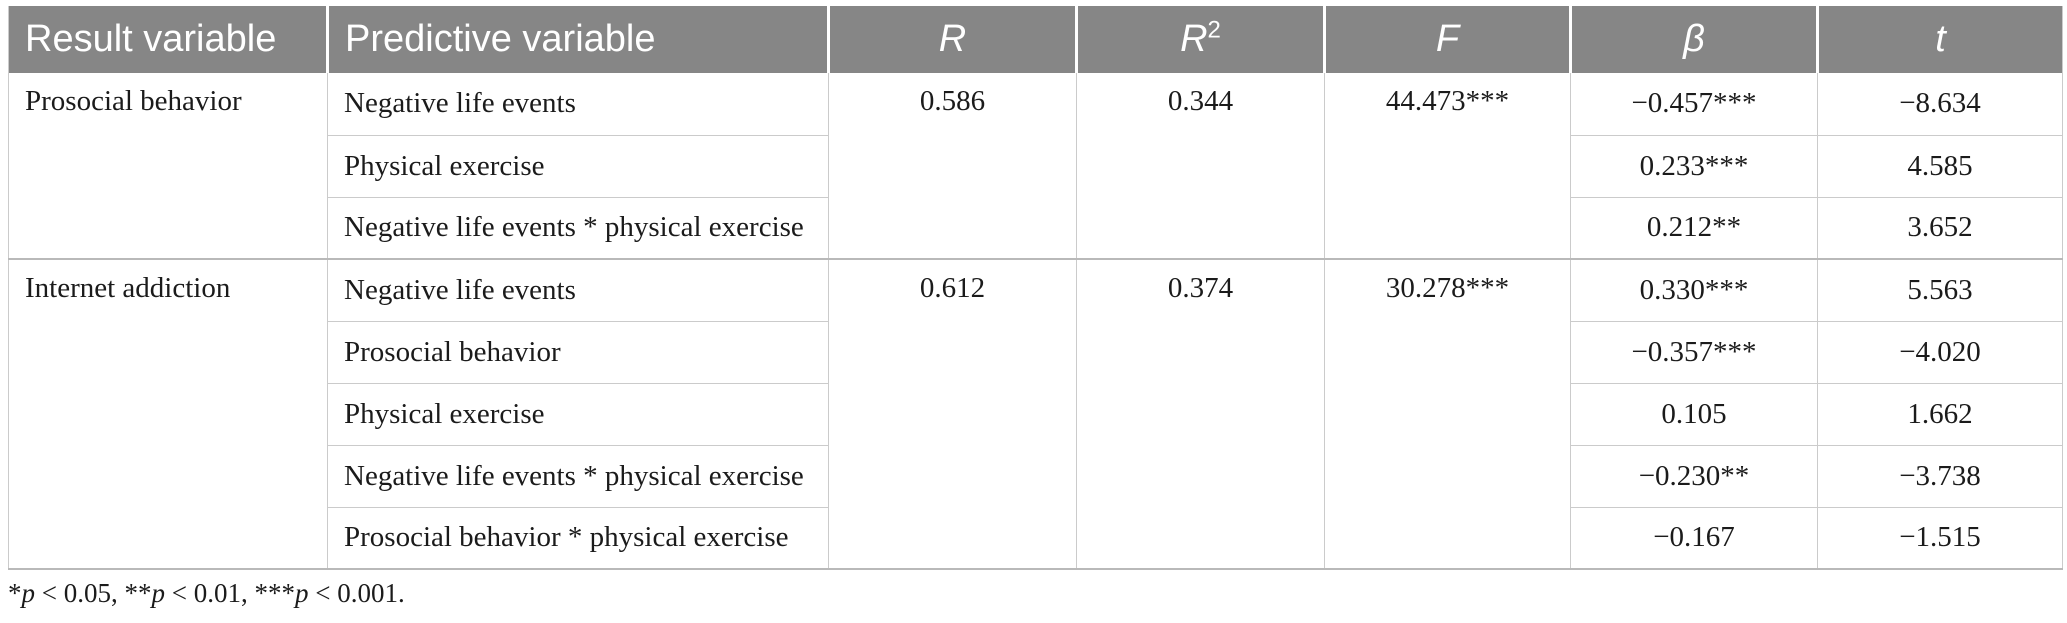  I want to click on beta-value-cell: 0.105, so click(1694, 414).